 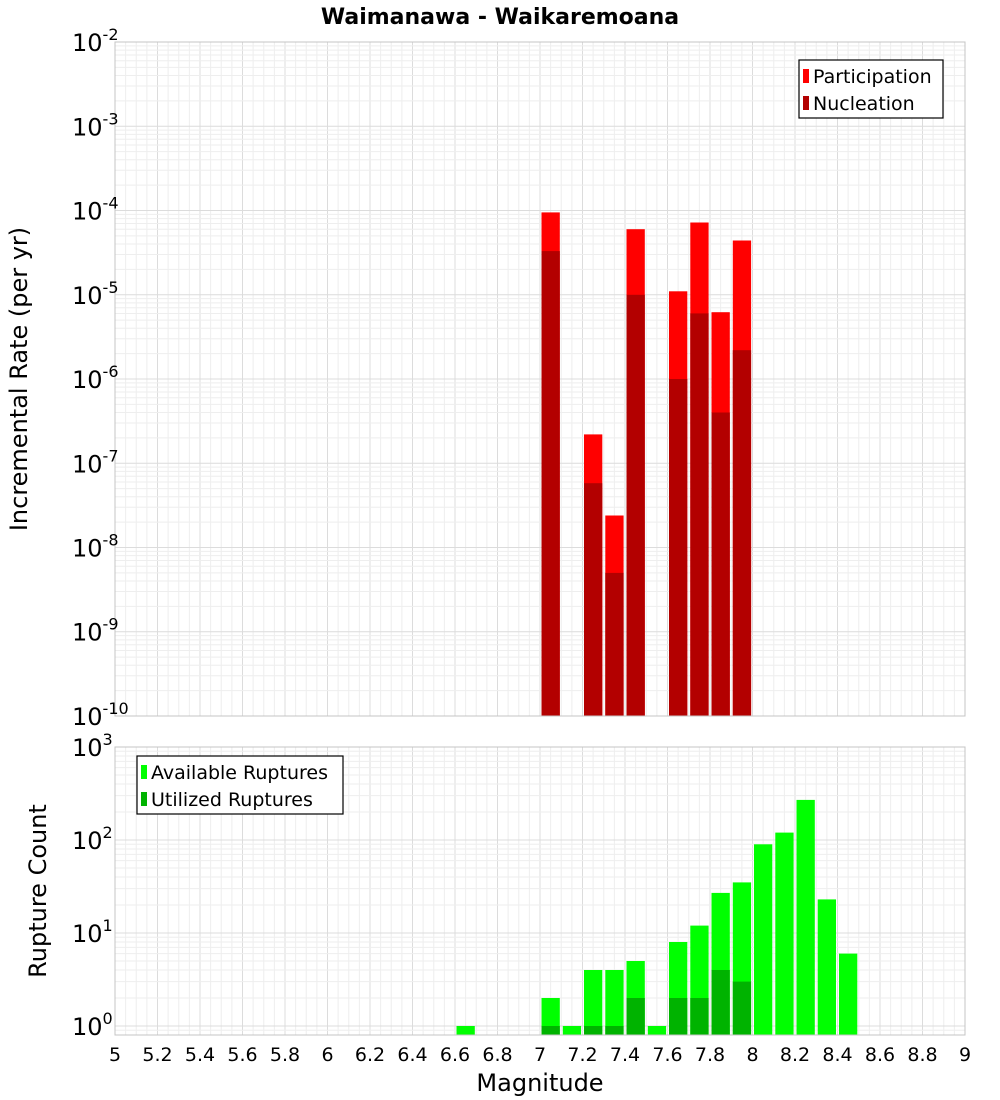 I want to click on x-tick-label: 7.2, so click(x=582, y=1055).